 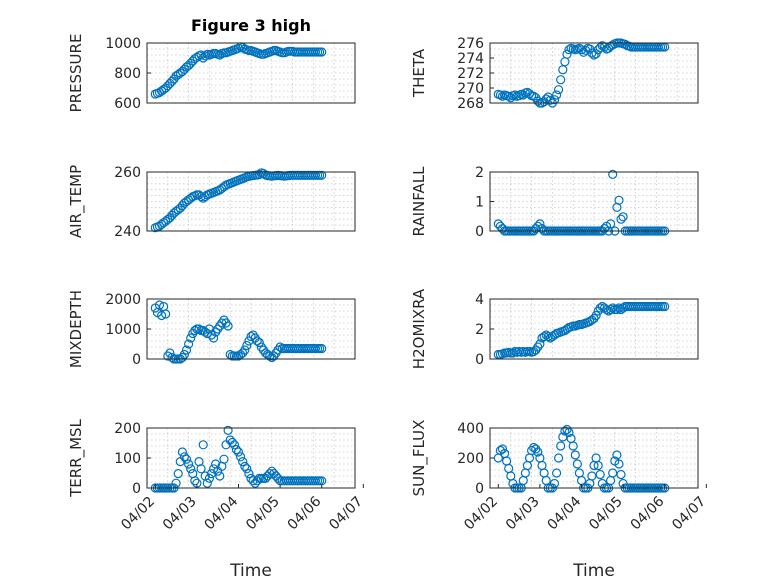 I want to click on y-axis-label: H2OMIXRA, so click(x=419, y=328).